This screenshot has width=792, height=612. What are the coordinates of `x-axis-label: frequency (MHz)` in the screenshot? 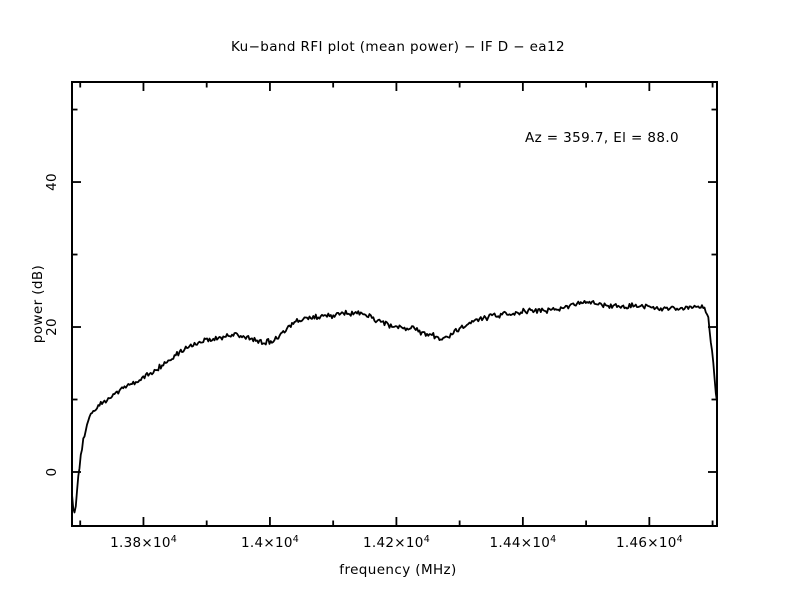 It's located at (398, 570).